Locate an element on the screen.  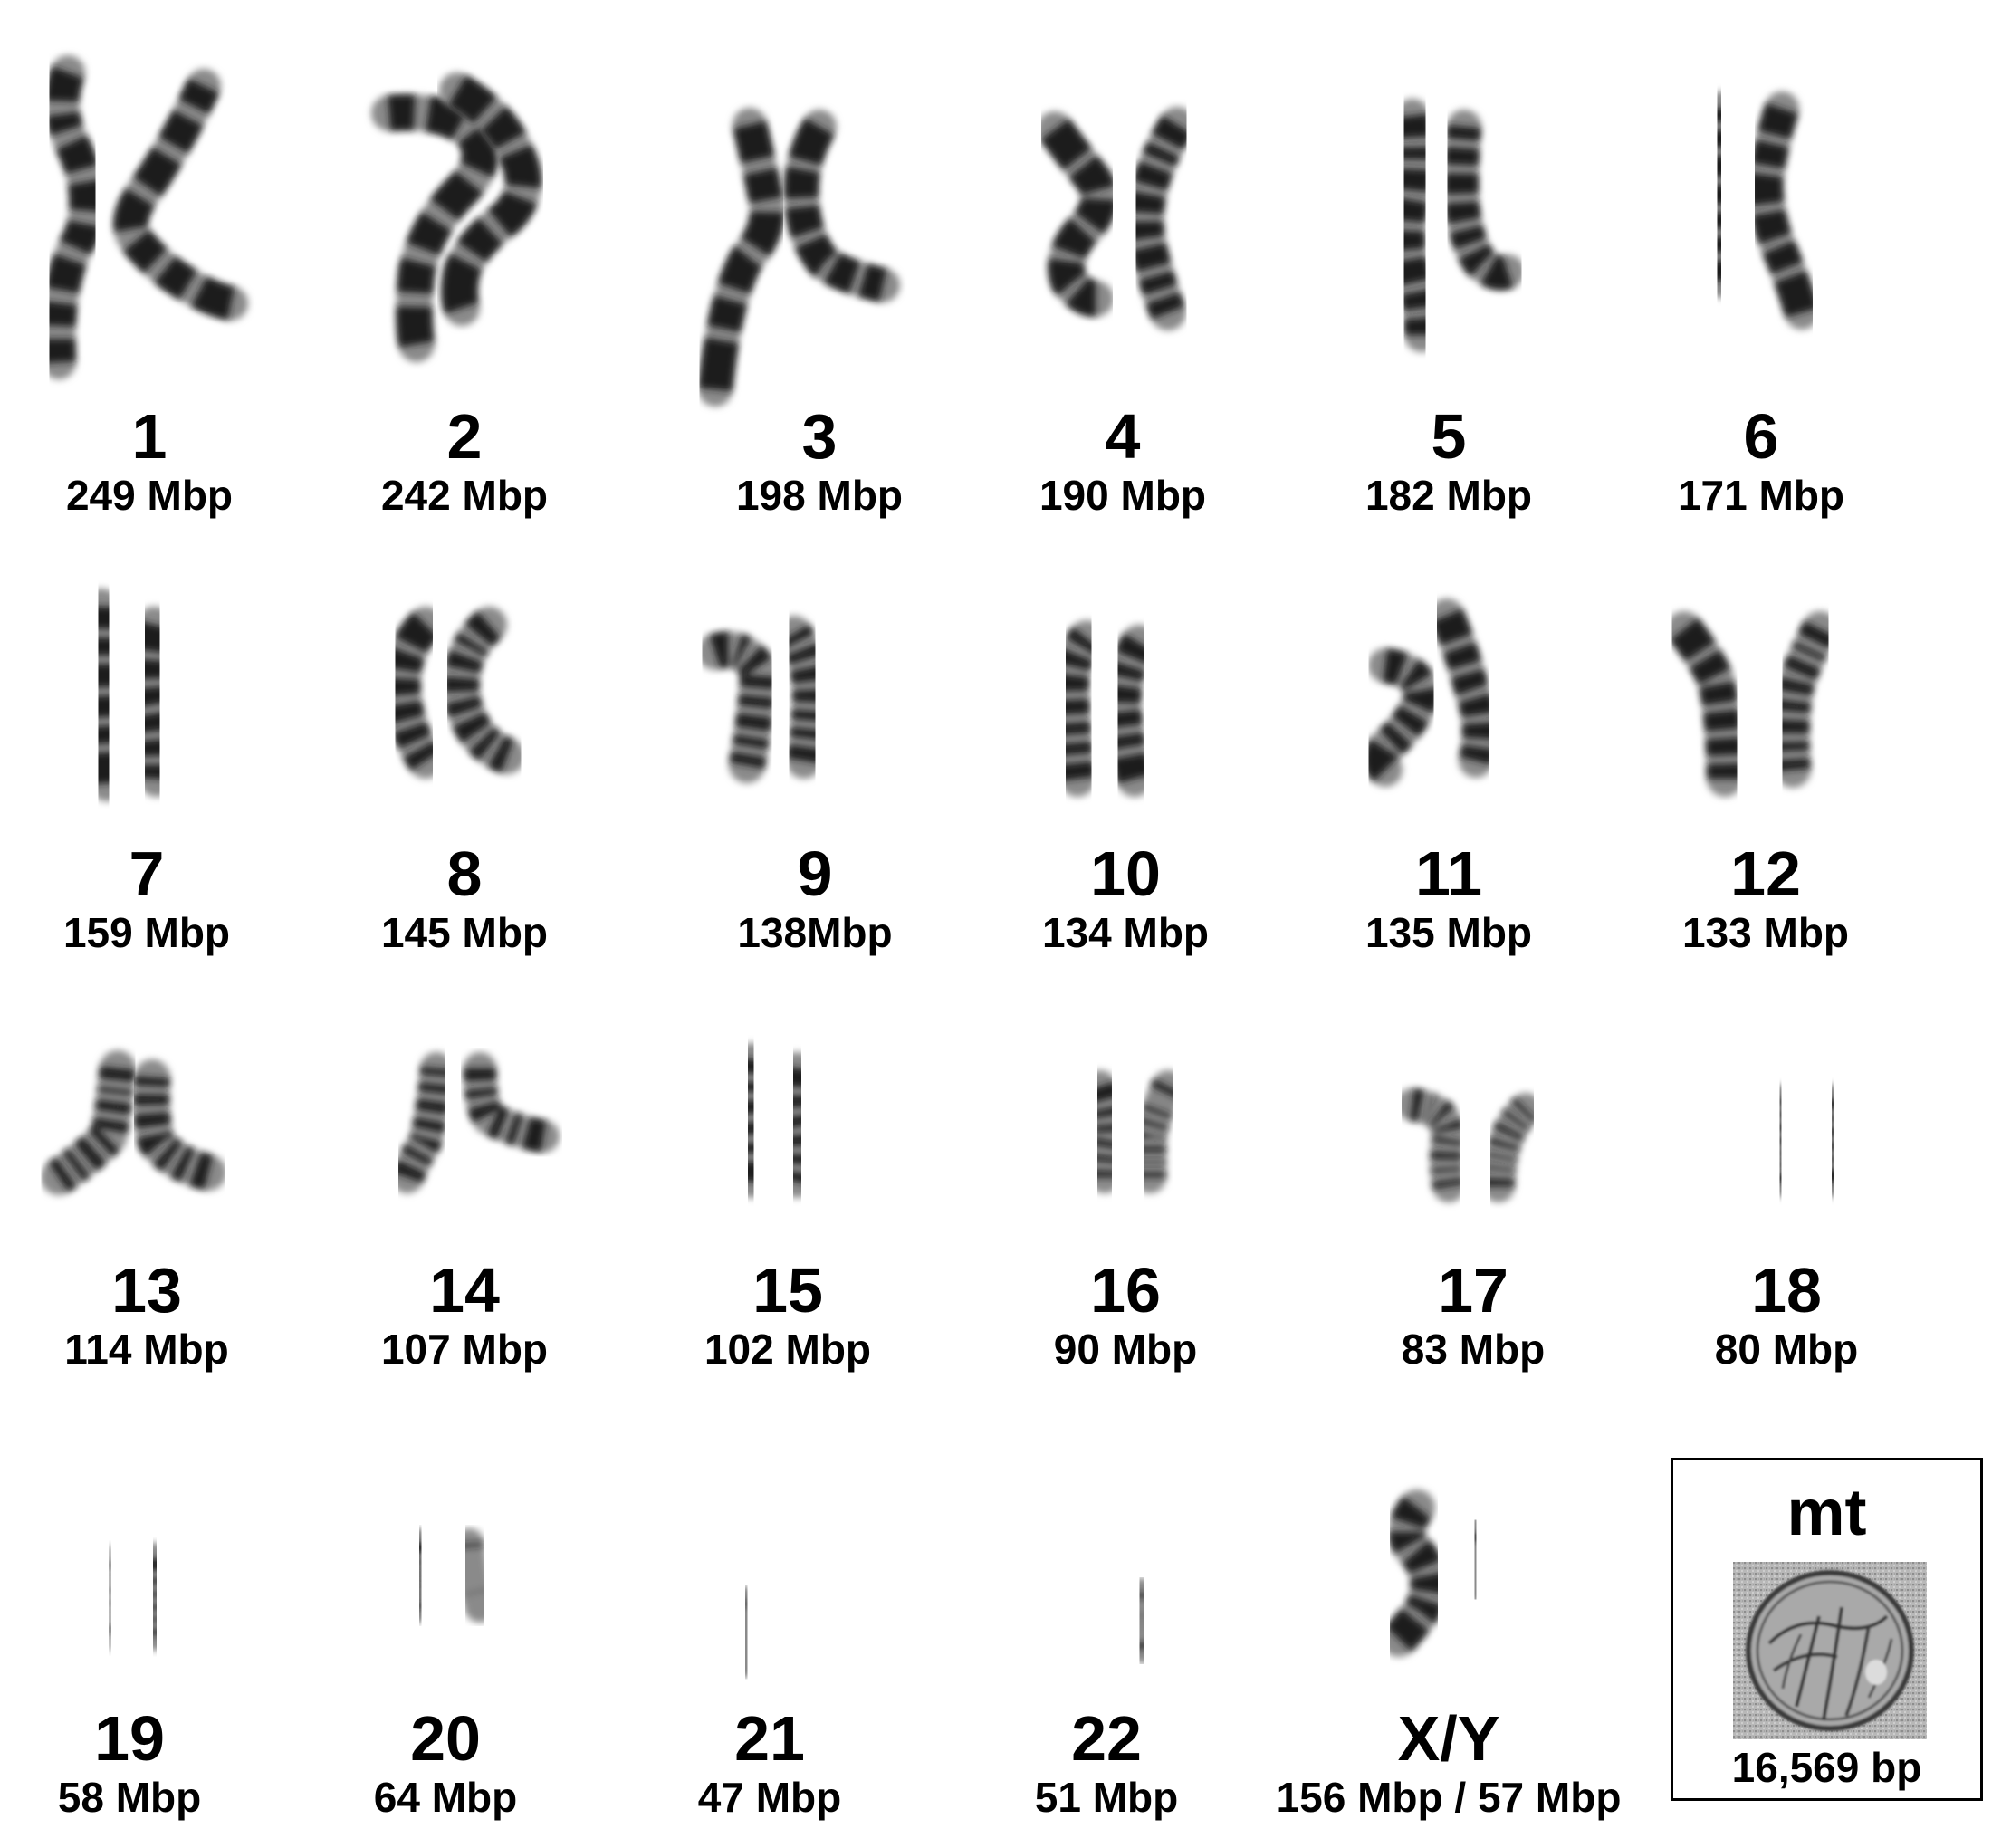
chromosome-number: 8 is located at coordinates (464, 873).